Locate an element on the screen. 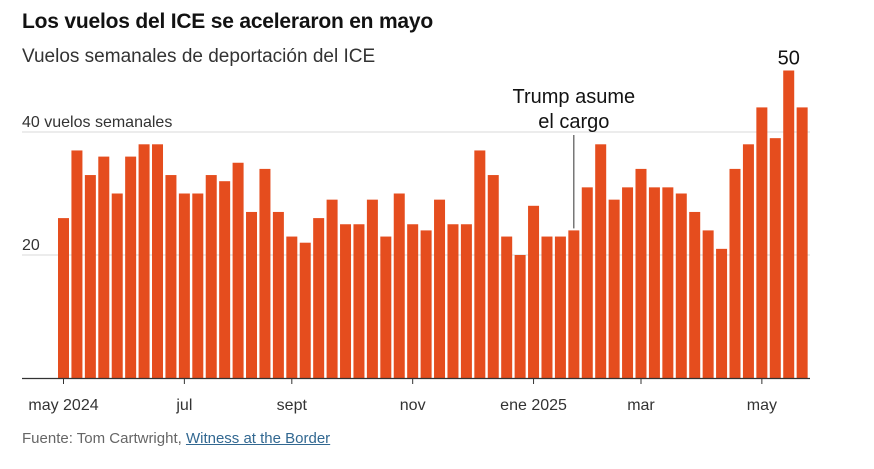 This screenshot has height=469, width=874. x-tick-label: jul is located at coordinates (183, 405).